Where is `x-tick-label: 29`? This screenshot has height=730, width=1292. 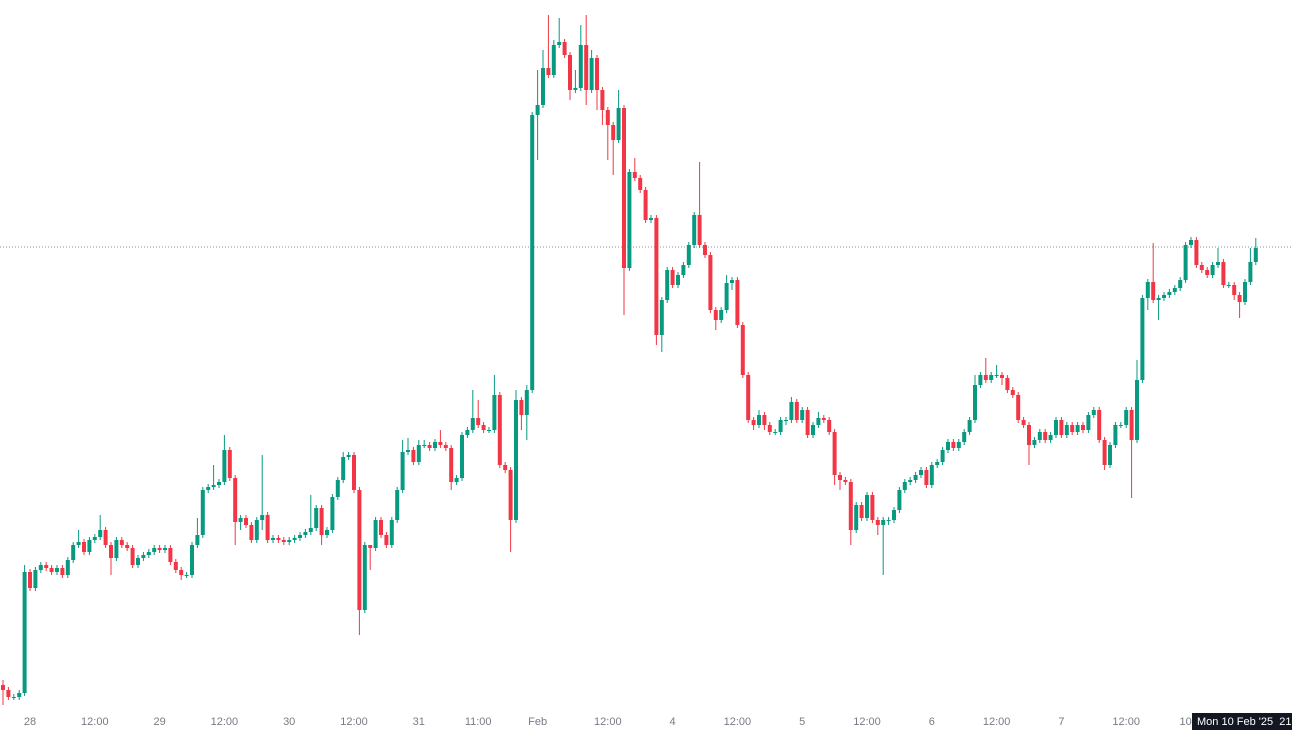 x-tick-label: 29 is located at coordinates (159, 722).